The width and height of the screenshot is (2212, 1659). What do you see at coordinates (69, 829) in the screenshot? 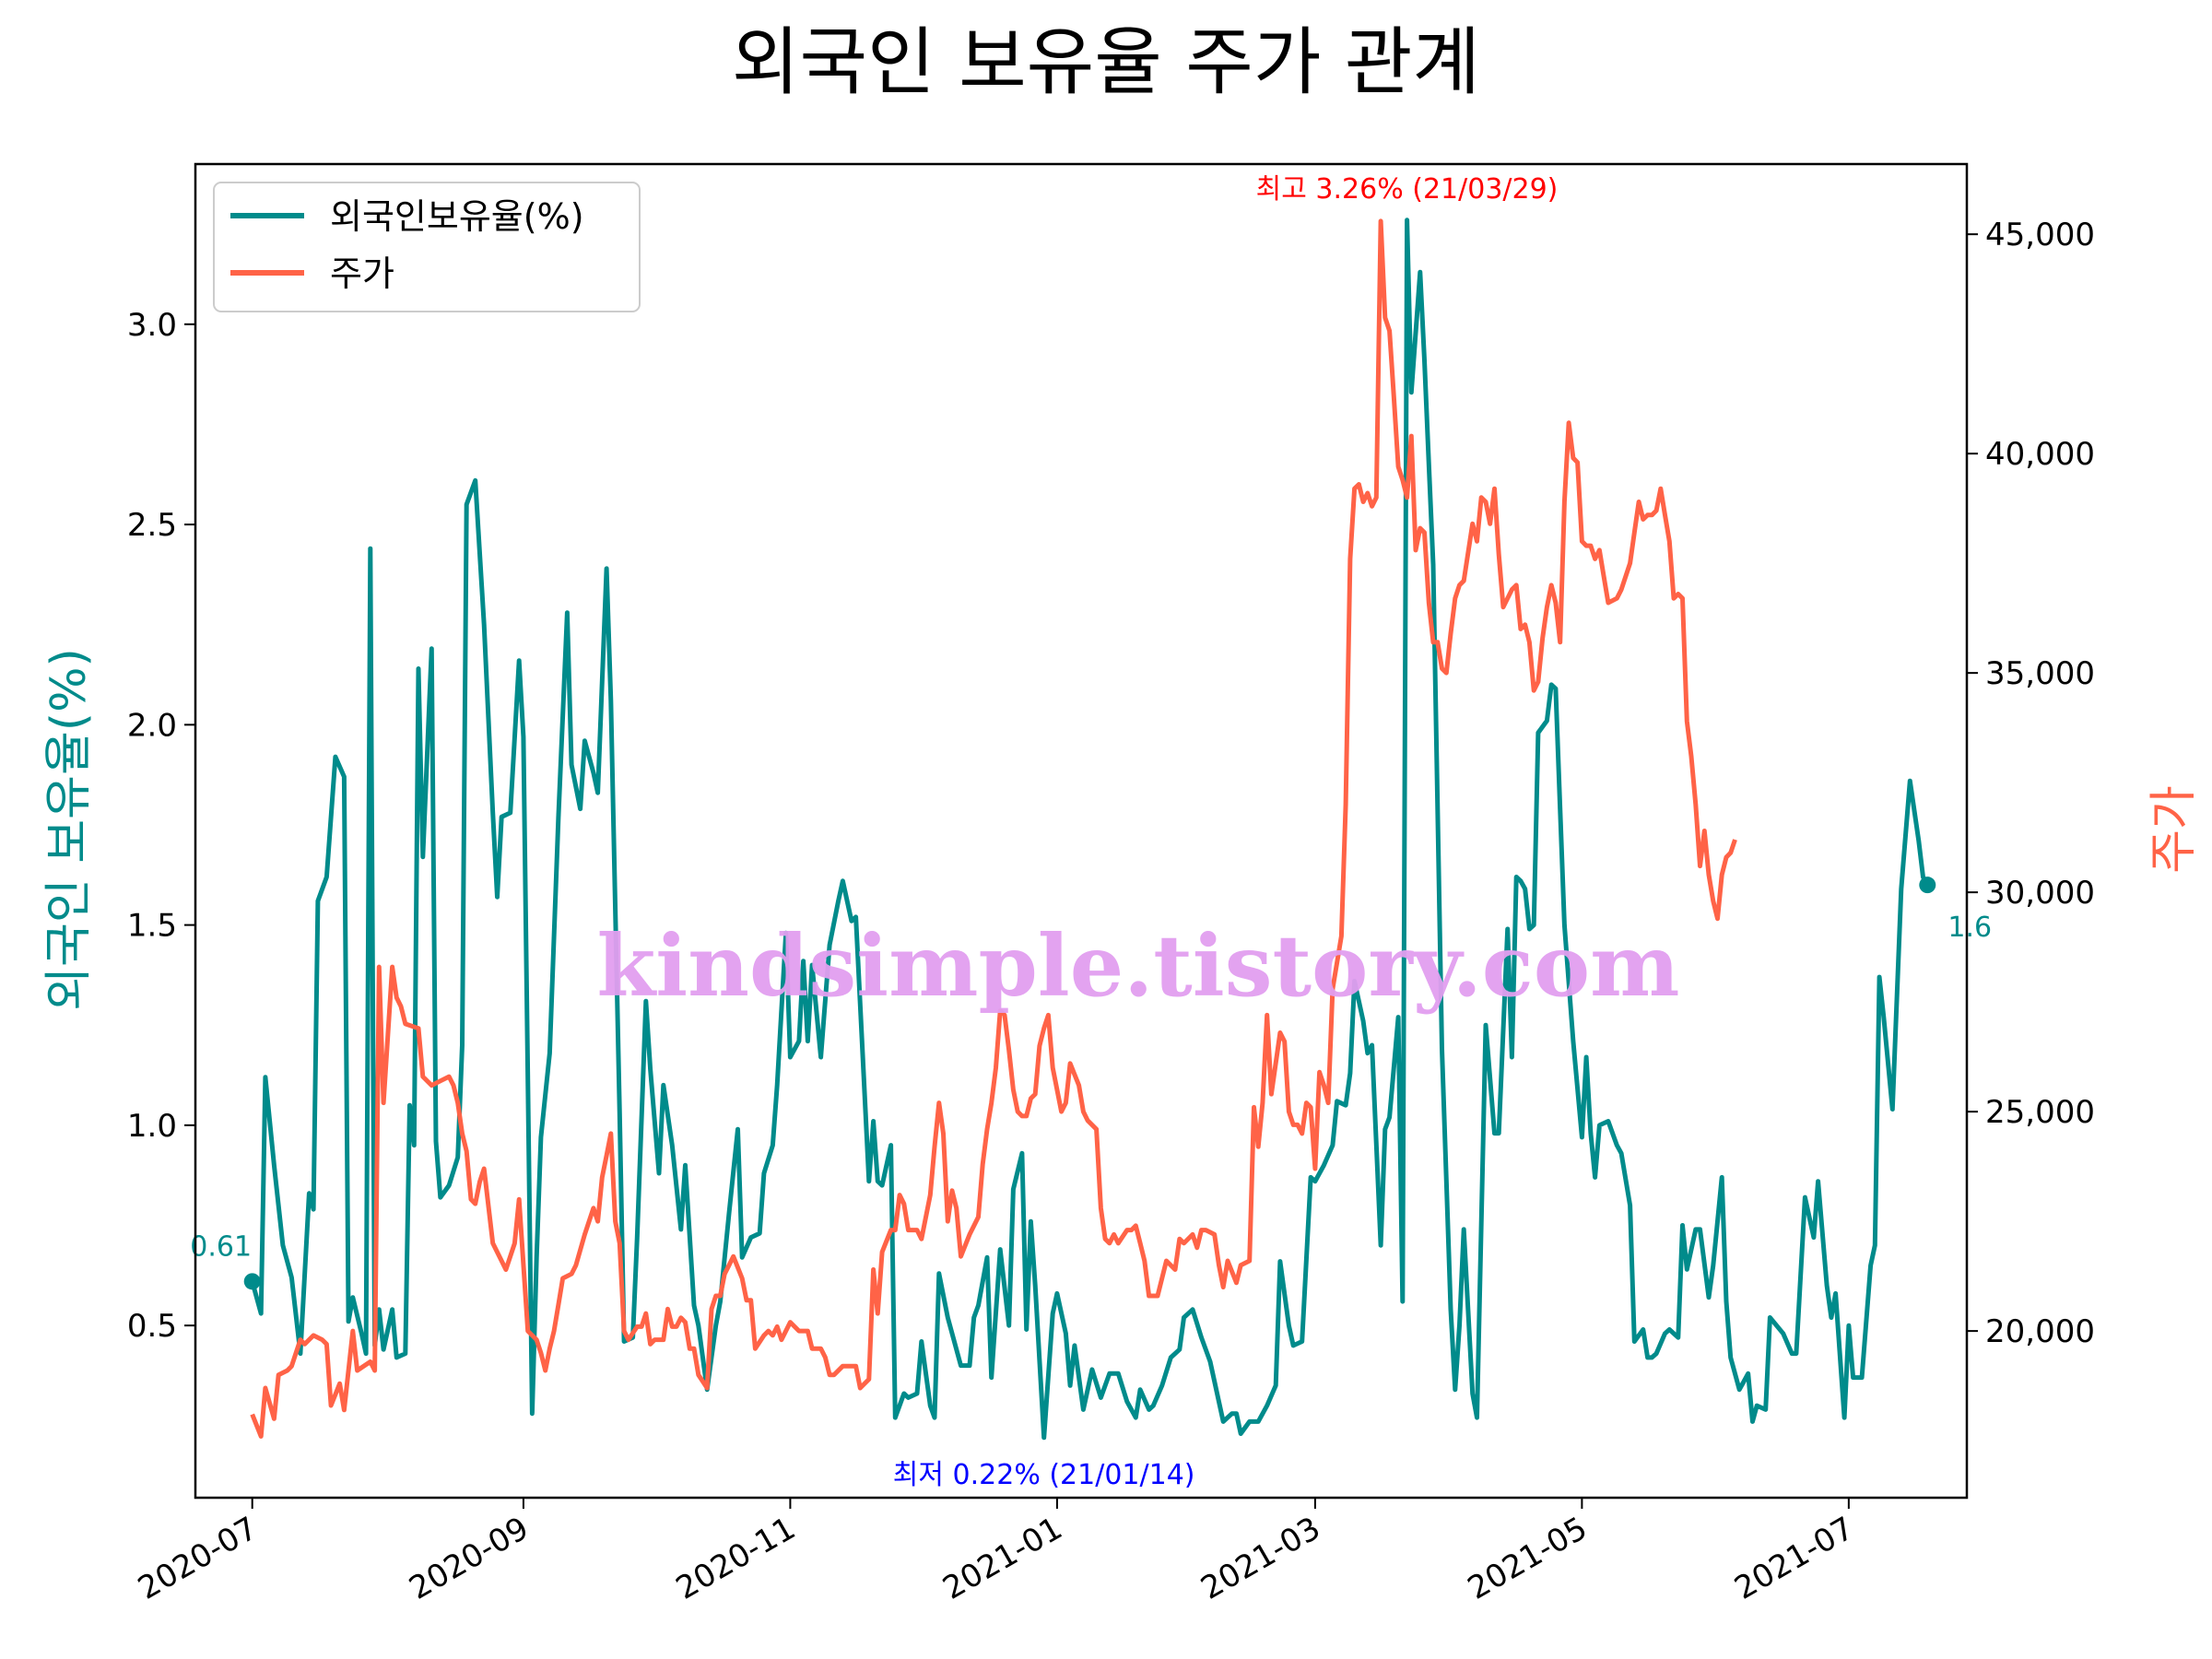
I see `y-left-axis-title: 외국인 보유율(%)` at bounding box center [69, 829].